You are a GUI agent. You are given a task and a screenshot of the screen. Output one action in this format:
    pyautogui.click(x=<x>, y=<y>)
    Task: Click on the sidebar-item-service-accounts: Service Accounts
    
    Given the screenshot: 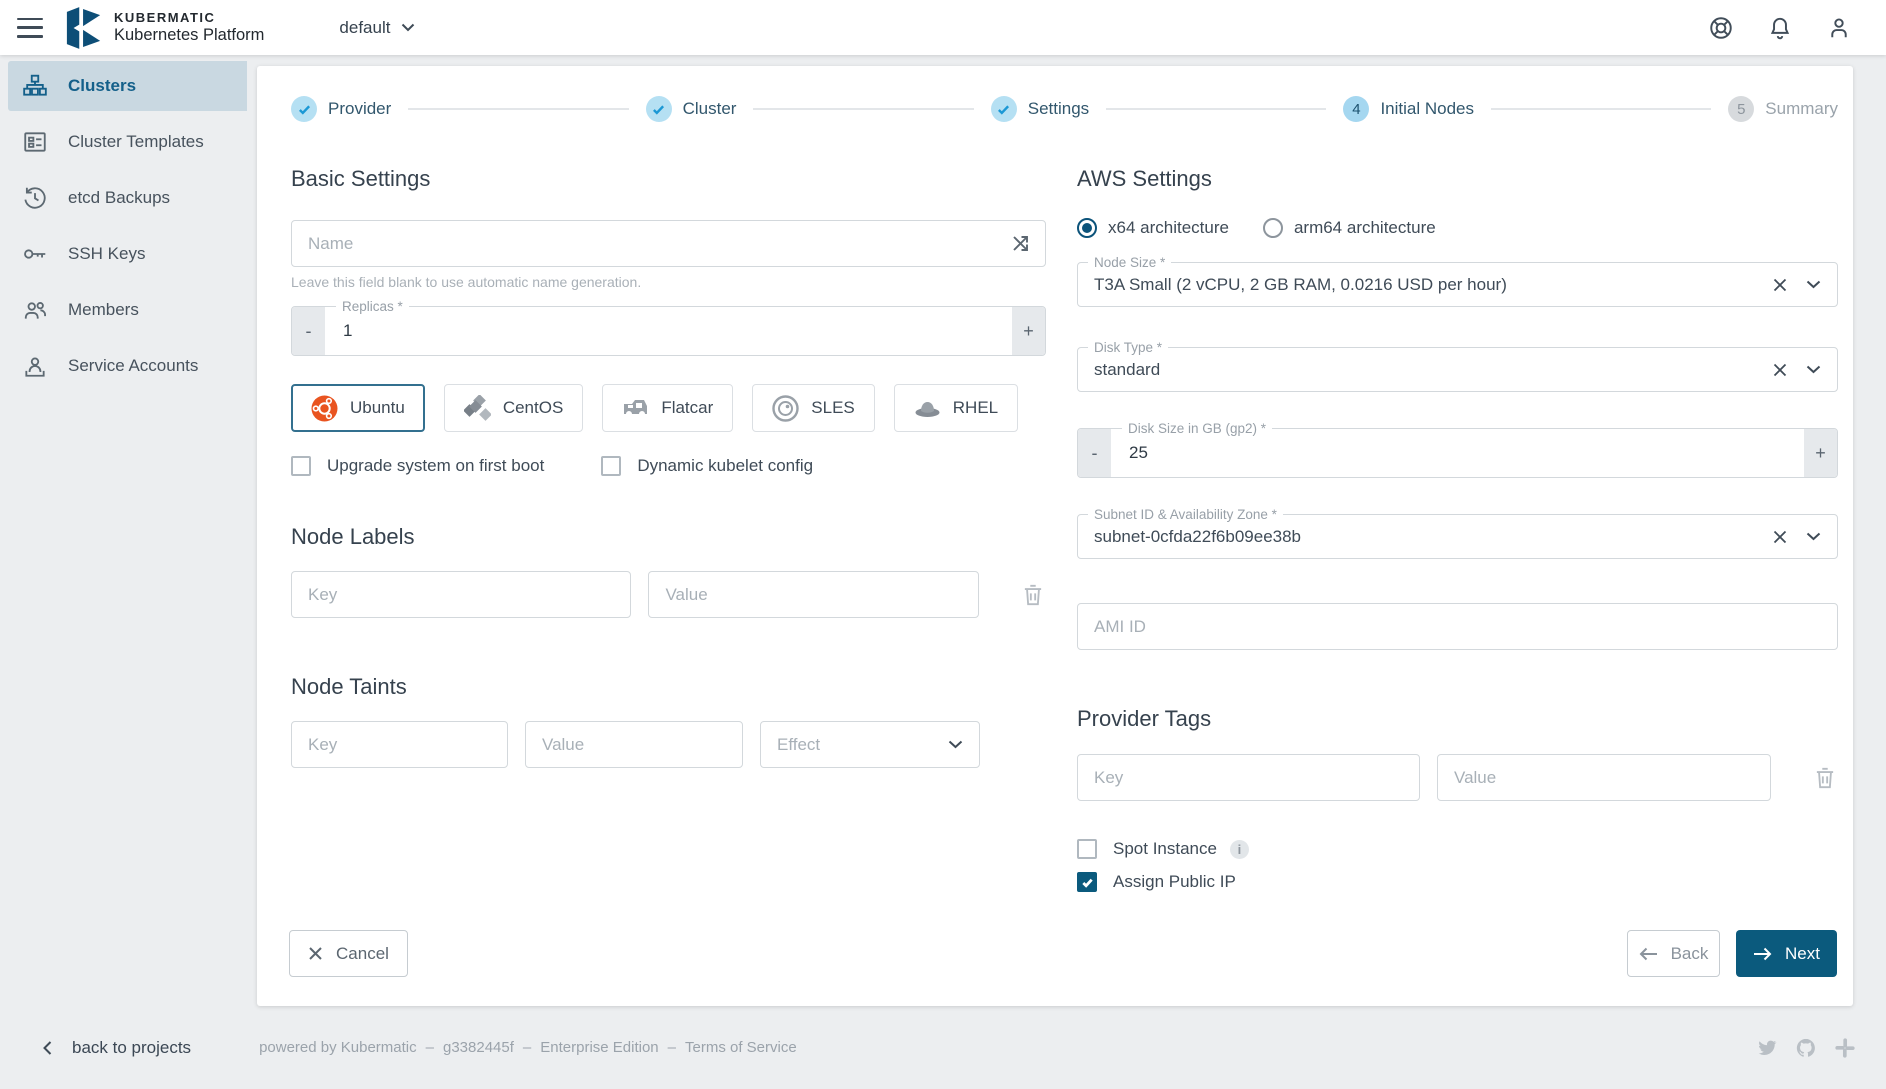 What is the action you would take?
    pyautogui.click(x=127, y=366)
    